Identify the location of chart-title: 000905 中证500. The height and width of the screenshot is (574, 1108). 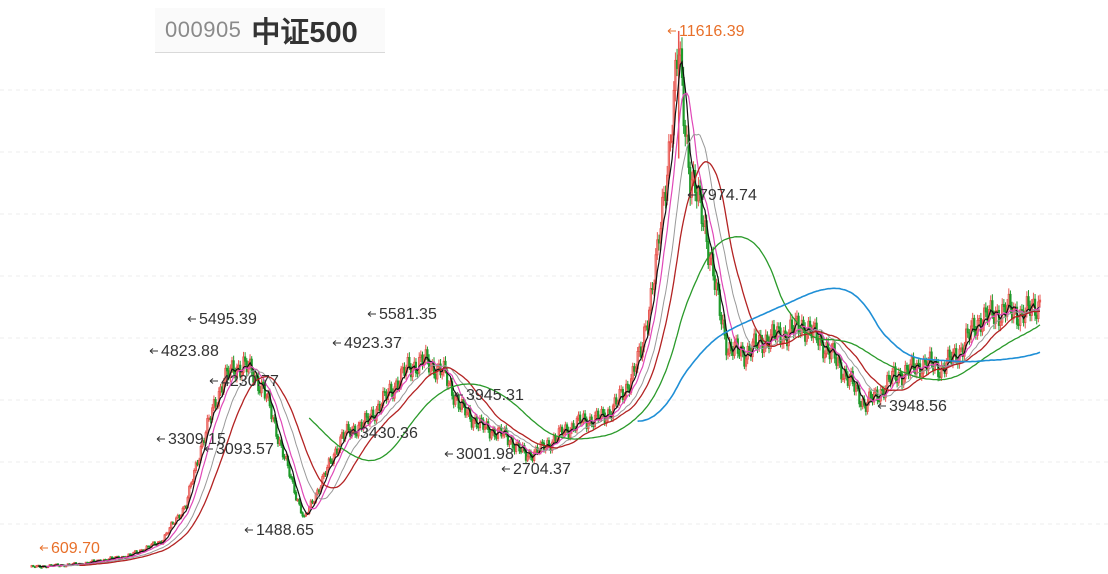
(270, 30).